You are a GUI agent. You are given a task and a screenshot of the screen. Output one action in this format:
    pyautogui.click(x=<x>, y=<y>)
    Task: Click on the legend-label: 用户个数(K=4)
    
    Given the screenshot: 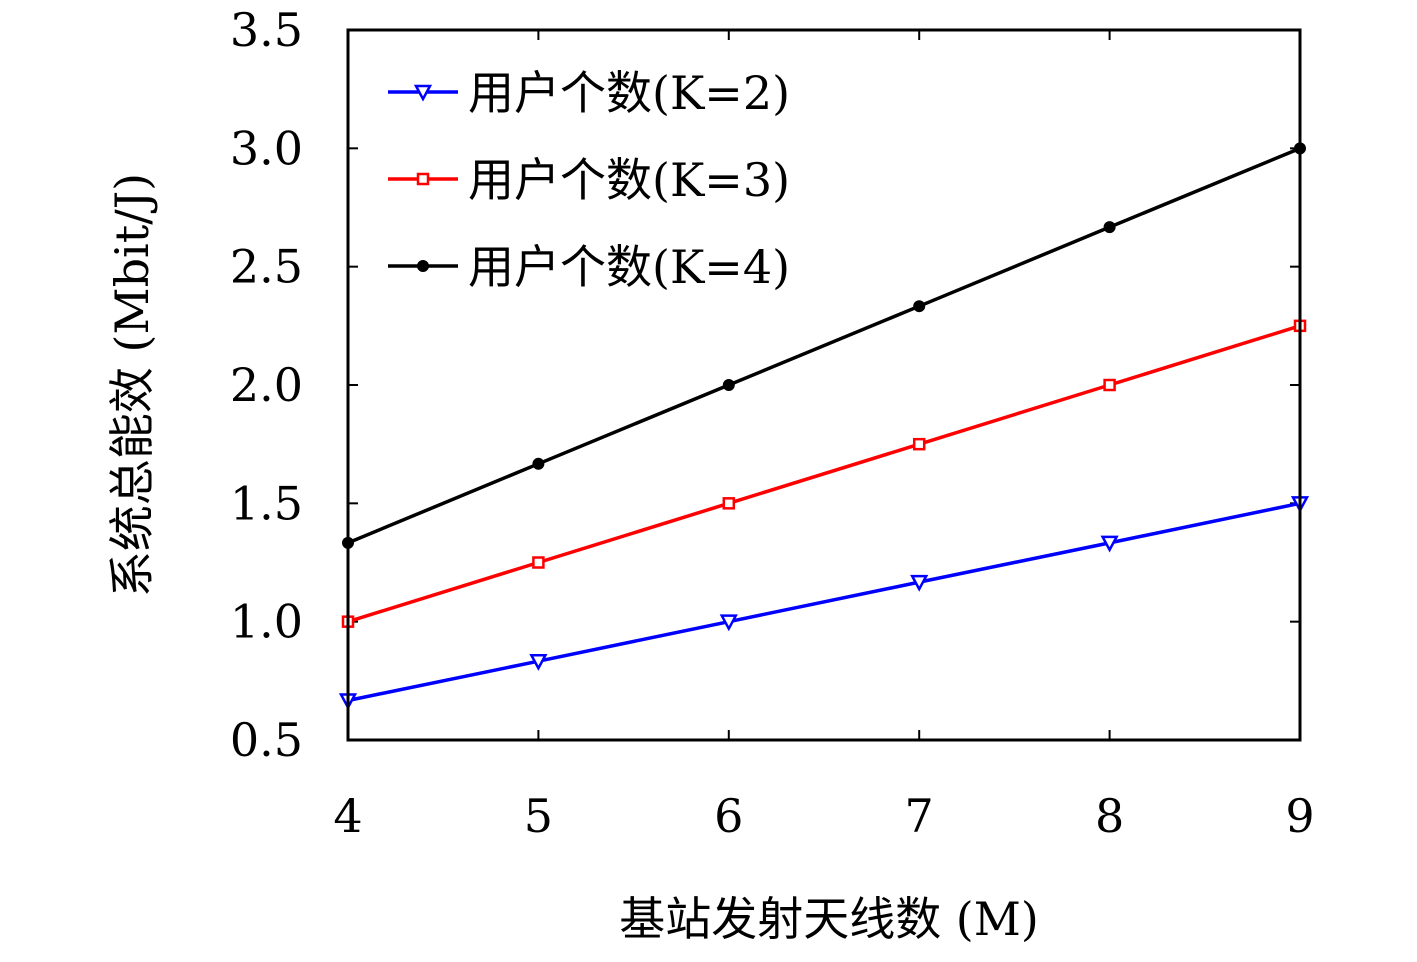 What is the action you would take?
    pyautogui.click(x=629, y=267)
    